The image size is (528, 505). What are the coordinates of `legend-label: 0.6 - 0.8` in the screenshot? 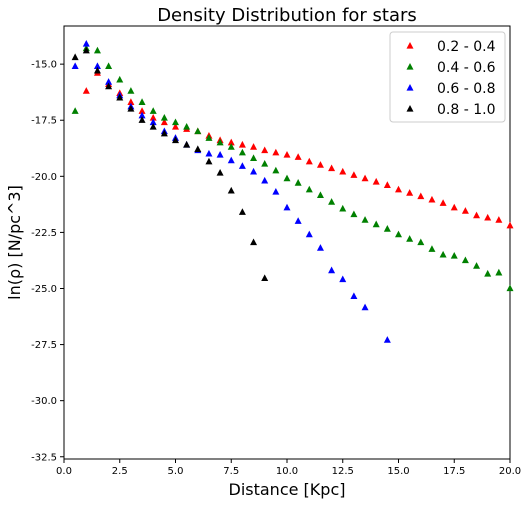 It's located at (466, 89).